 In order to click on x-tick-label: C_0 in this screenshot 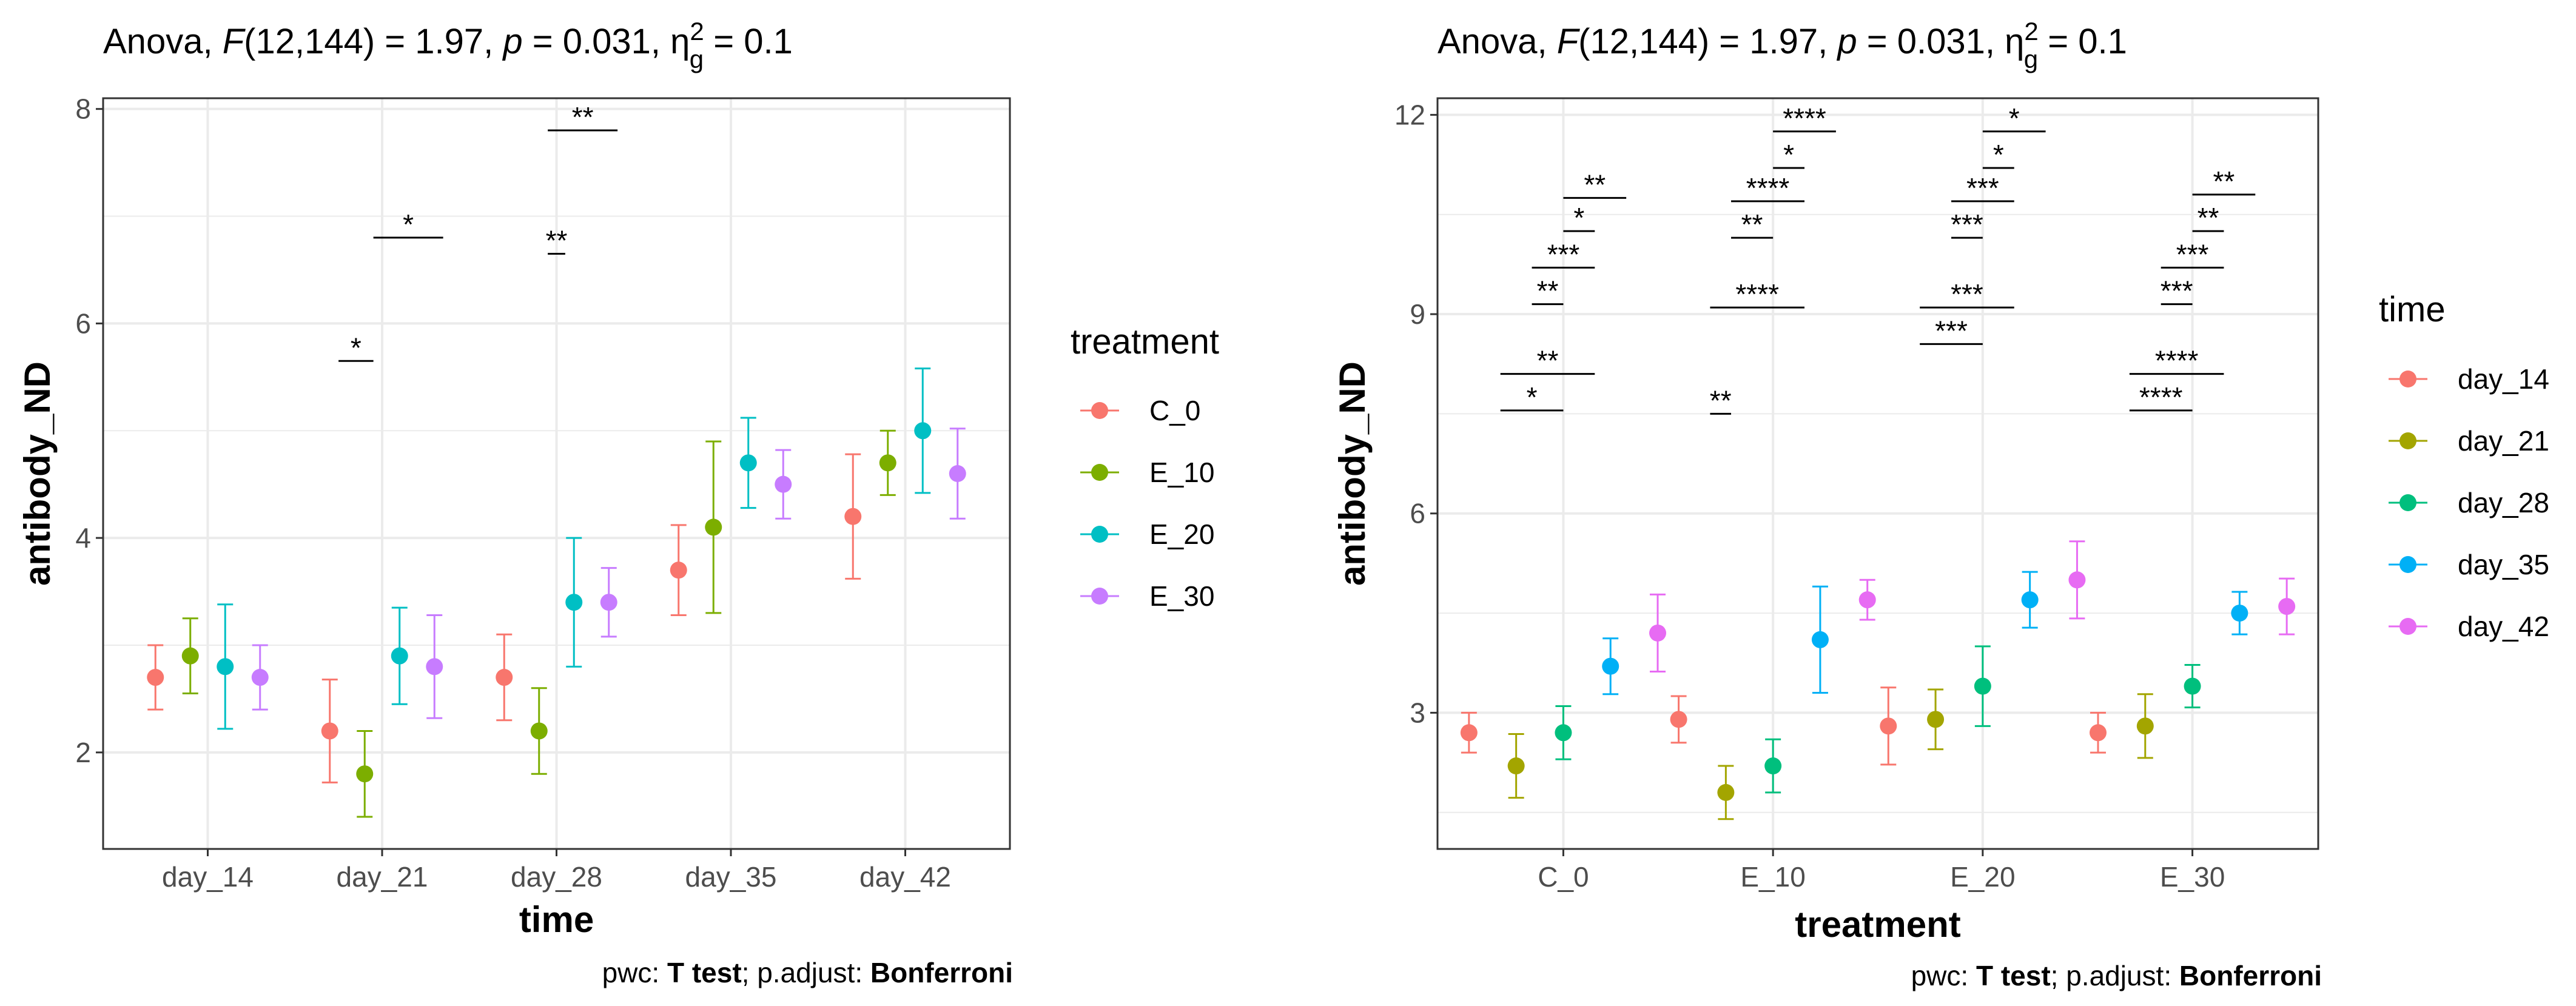, I will do `click(1563, 877)`.